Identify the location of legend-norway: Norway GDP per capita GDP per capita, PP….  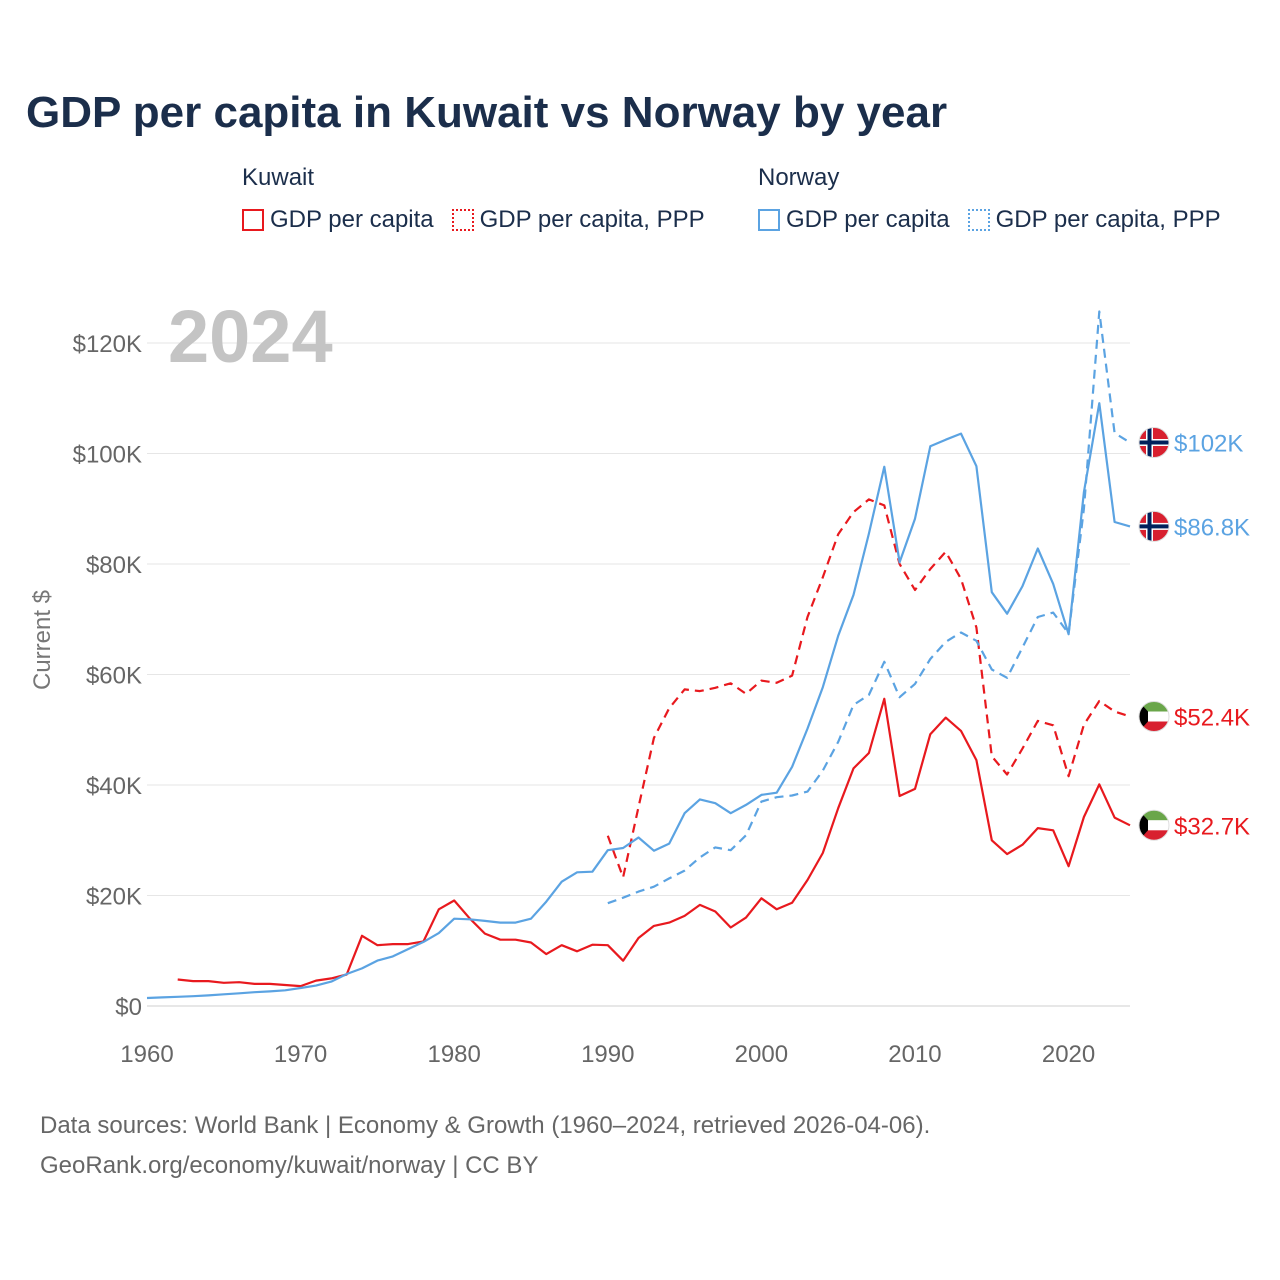
(989, 199).